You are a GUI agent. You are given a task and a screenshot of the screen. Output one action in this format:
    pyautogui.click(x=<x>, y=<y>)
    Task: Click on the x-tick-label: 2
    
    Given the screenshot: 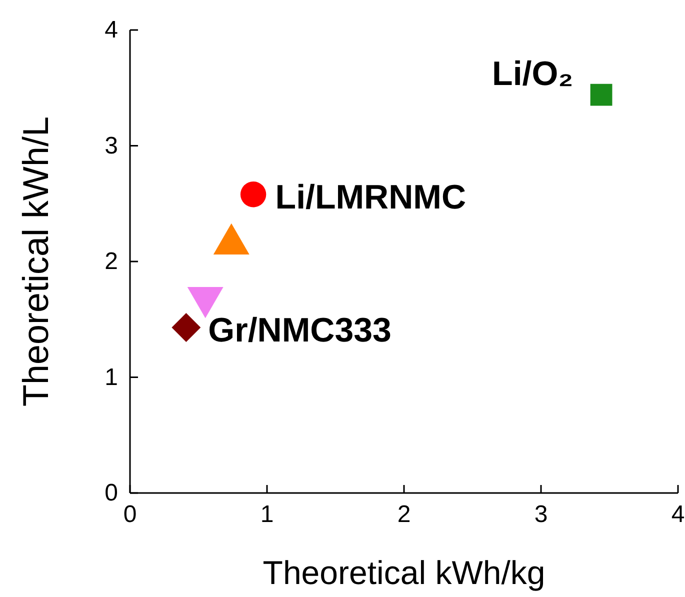 What is the action you would take?
    pyautogui.click(x=404, y=514)
    